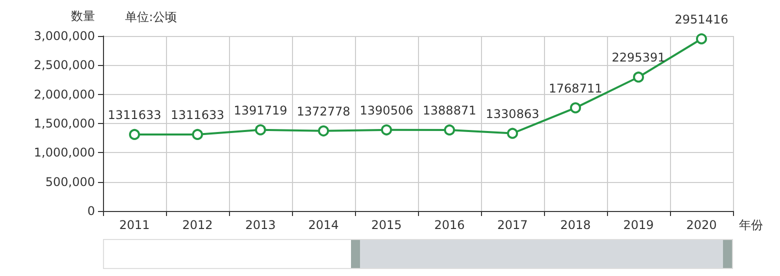 The image size is (780, 276). I want to click on x-tick-label: 2011, so click(134, 225).